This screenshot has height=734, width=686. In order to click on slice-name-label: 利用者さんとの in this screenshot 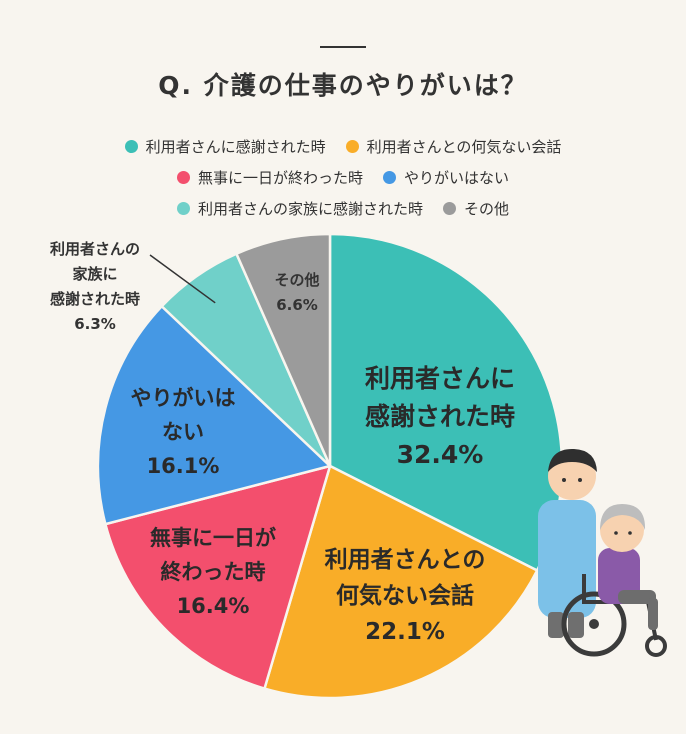, I will do `click(405, 560)`.